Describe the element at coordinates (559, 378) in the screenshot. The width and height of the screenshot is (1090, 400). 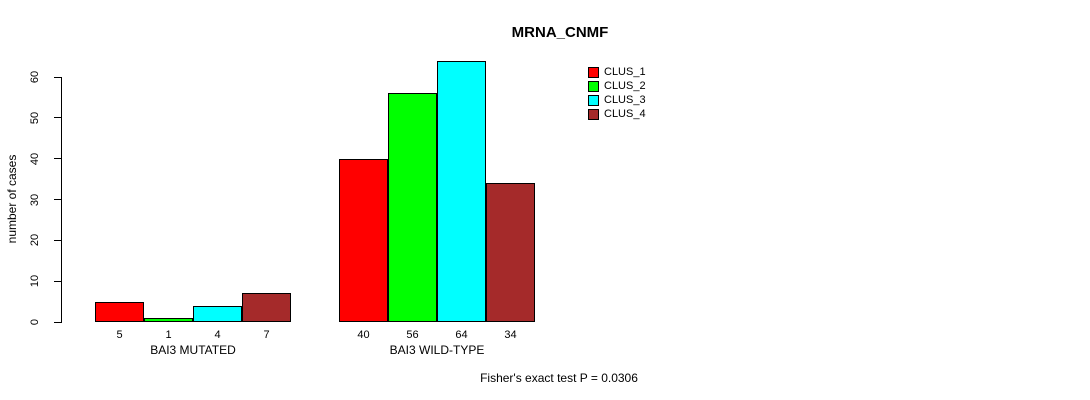
I see `annotation-text: Fisher's exact test P = 0.0306` at that location.